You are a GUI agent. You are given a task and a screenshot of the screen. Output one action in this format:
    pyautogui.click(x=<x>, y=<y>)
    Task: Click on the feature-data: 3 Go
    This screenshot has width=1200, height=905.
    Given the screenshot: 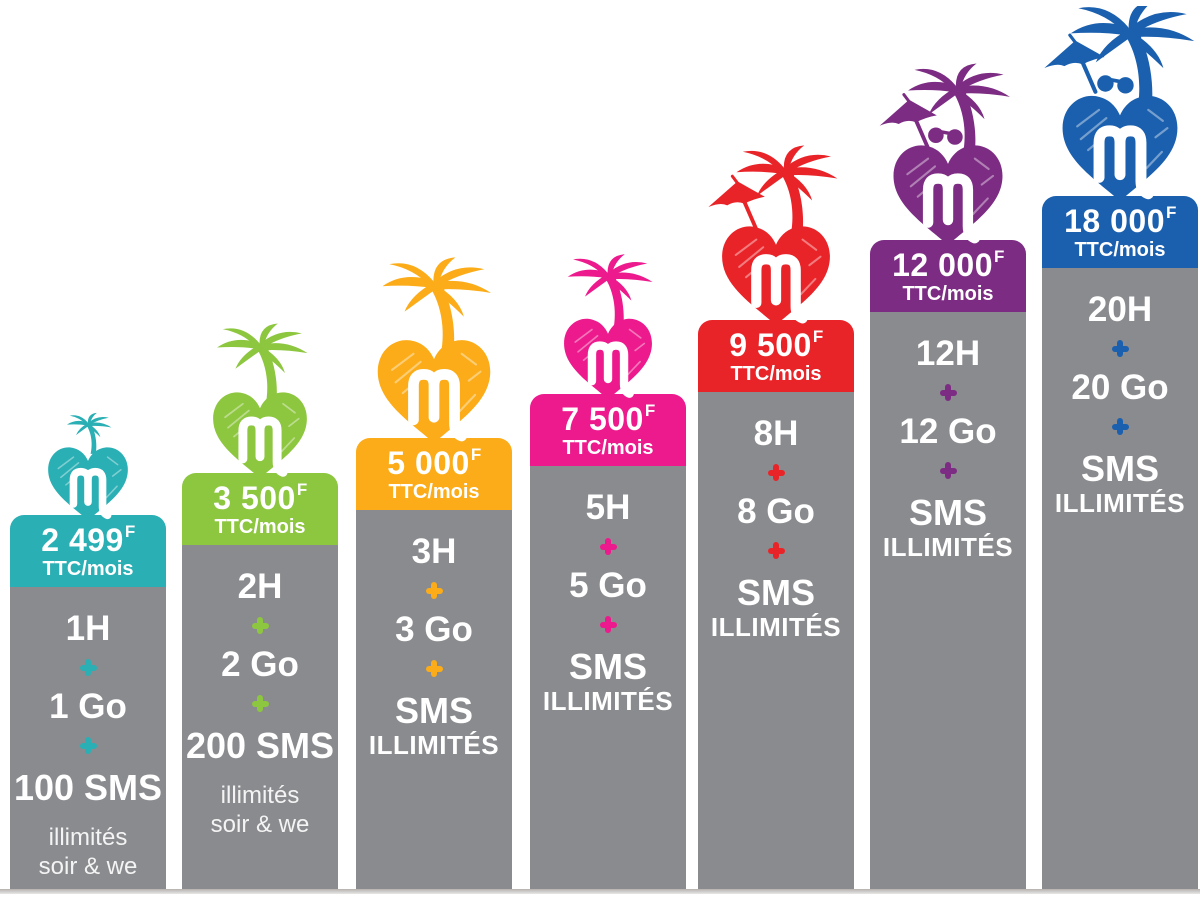 What is the action you would take?
    pyautogui.click(x=434, y=629)
    